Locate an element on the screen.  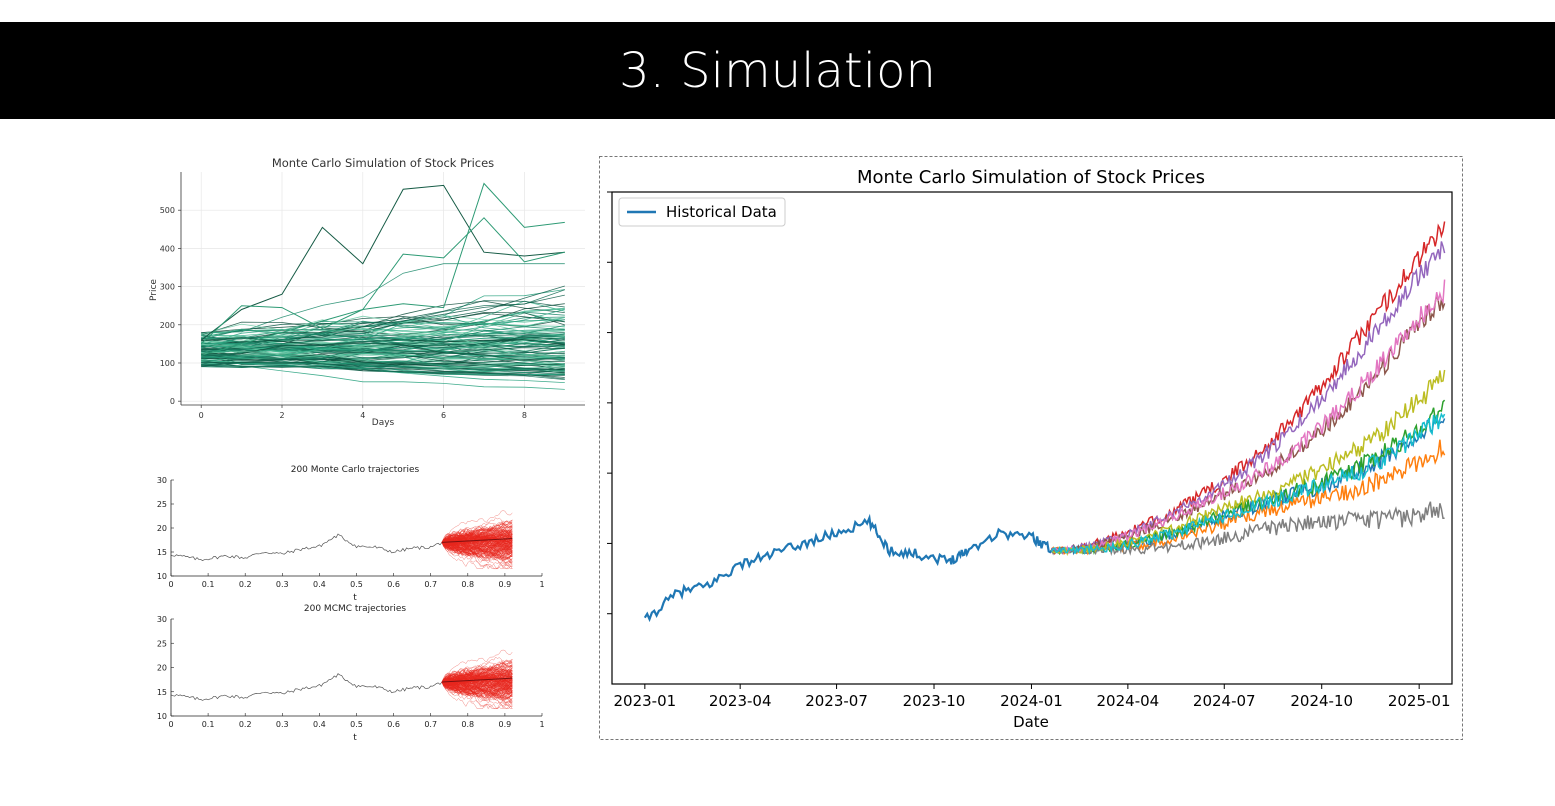
chart-title: 200 Monte Carlo trajectories is located at coordinates (355, 470).